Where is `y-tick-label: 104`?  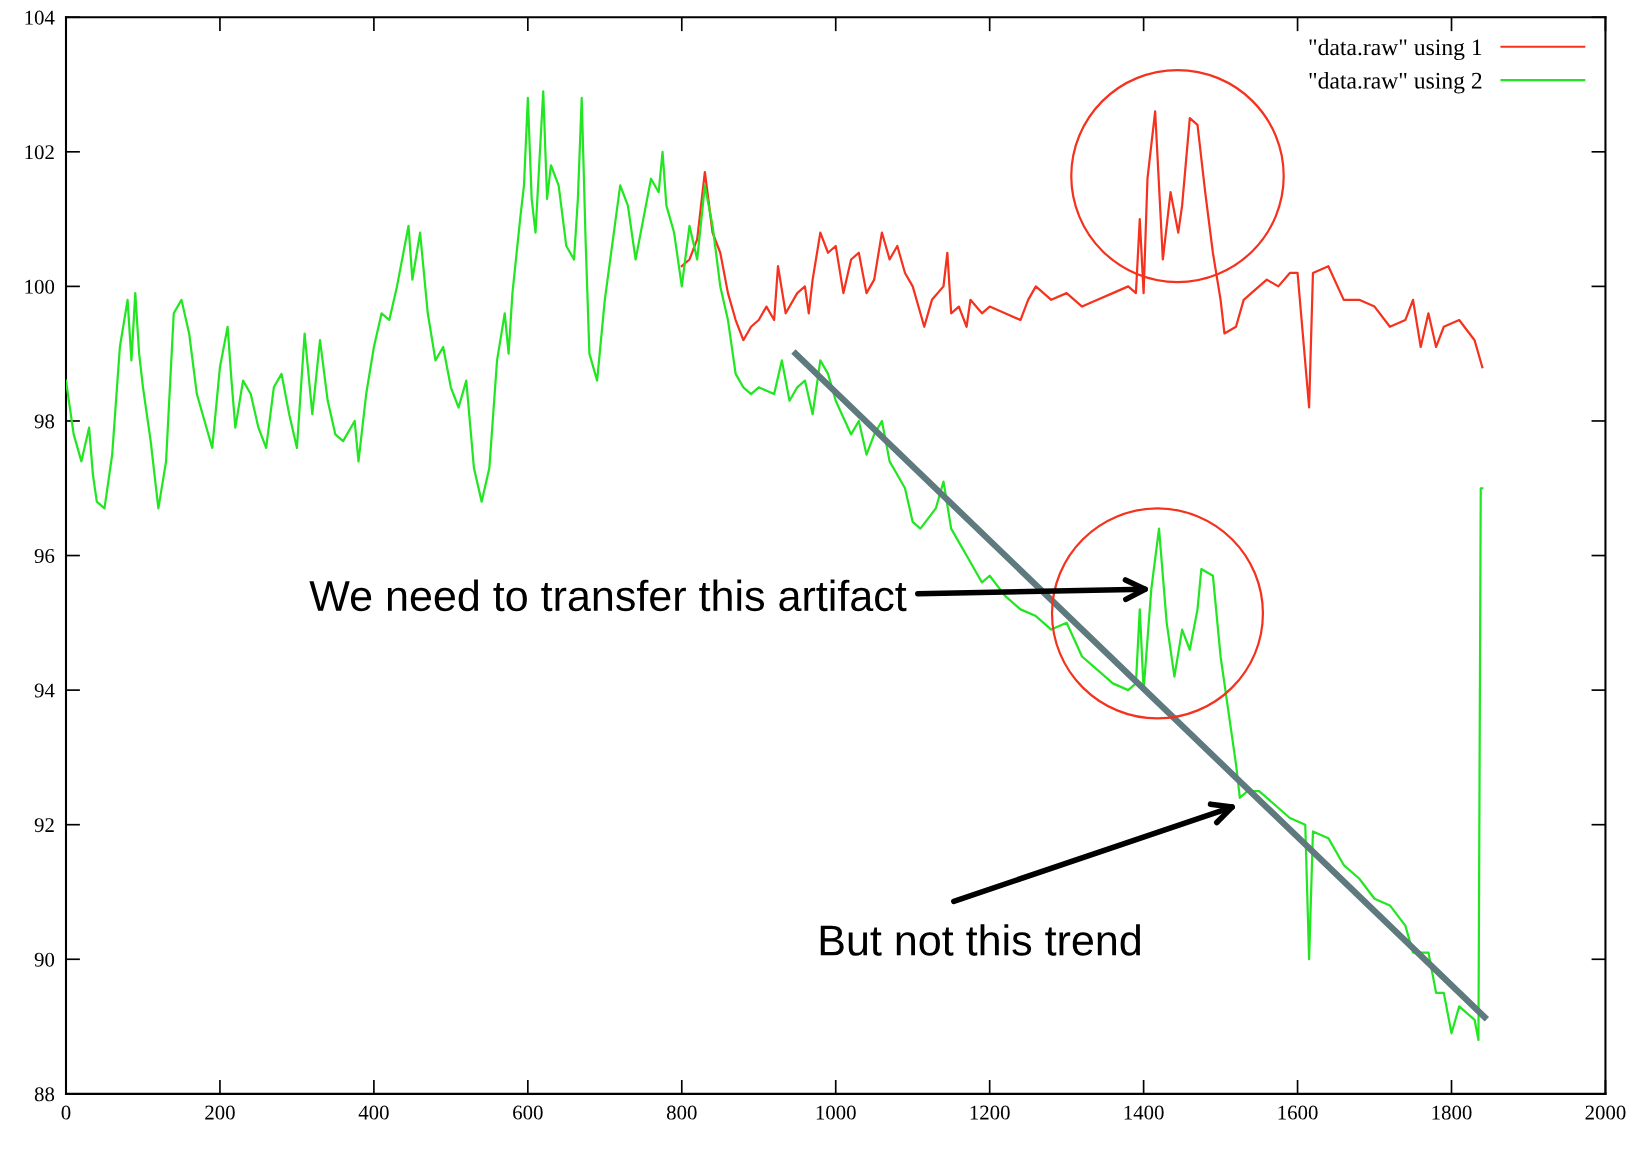
y-tick-label: 104 is located at coordinates (40, 17).